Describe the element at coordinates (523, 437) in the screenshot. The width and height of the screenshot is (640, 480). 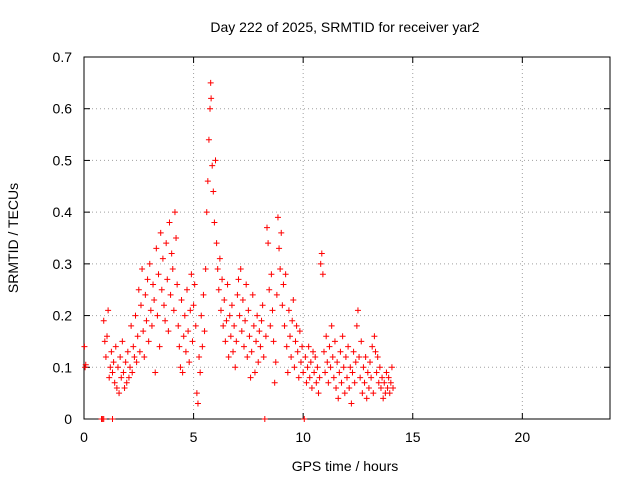
I see `x-tick-label: 20` at that location.